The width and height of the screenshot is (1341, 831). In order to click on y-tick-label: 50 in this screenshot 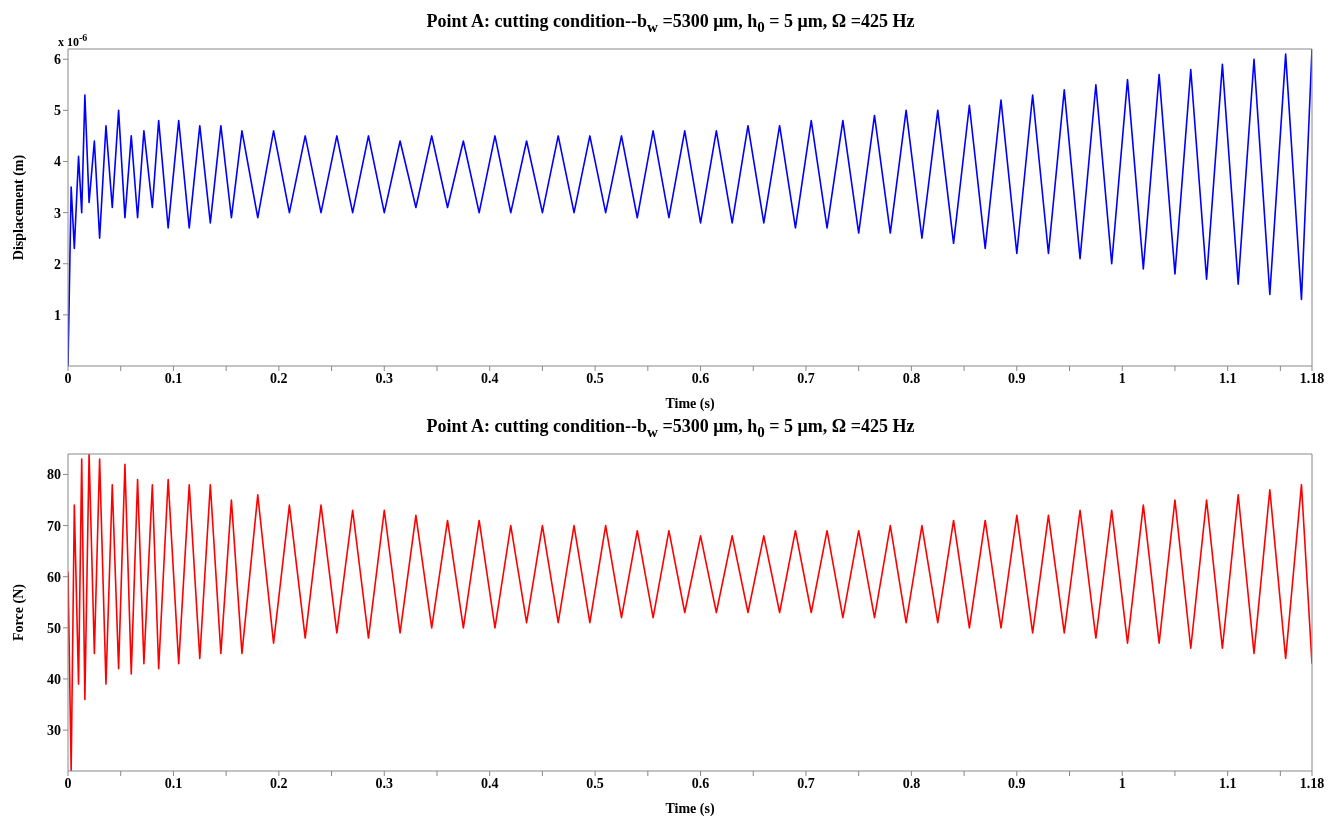, I will do `click(54, 628)`.